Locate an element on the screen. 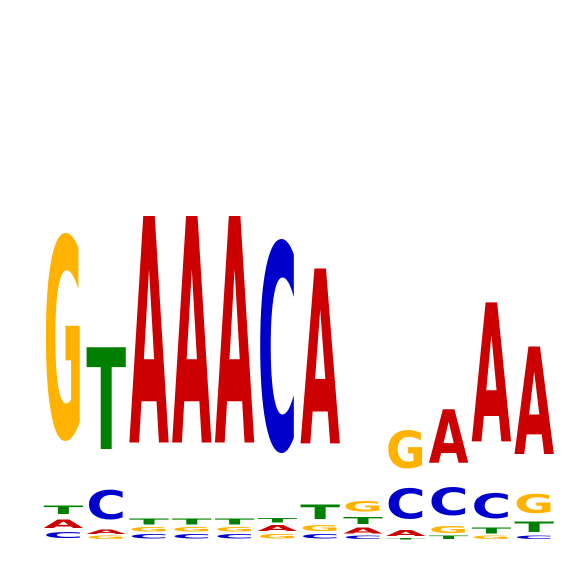 The height and width of the screenshot is (566, 566). logo-letter-T-pos1: T is located at coordinates (64, 510).